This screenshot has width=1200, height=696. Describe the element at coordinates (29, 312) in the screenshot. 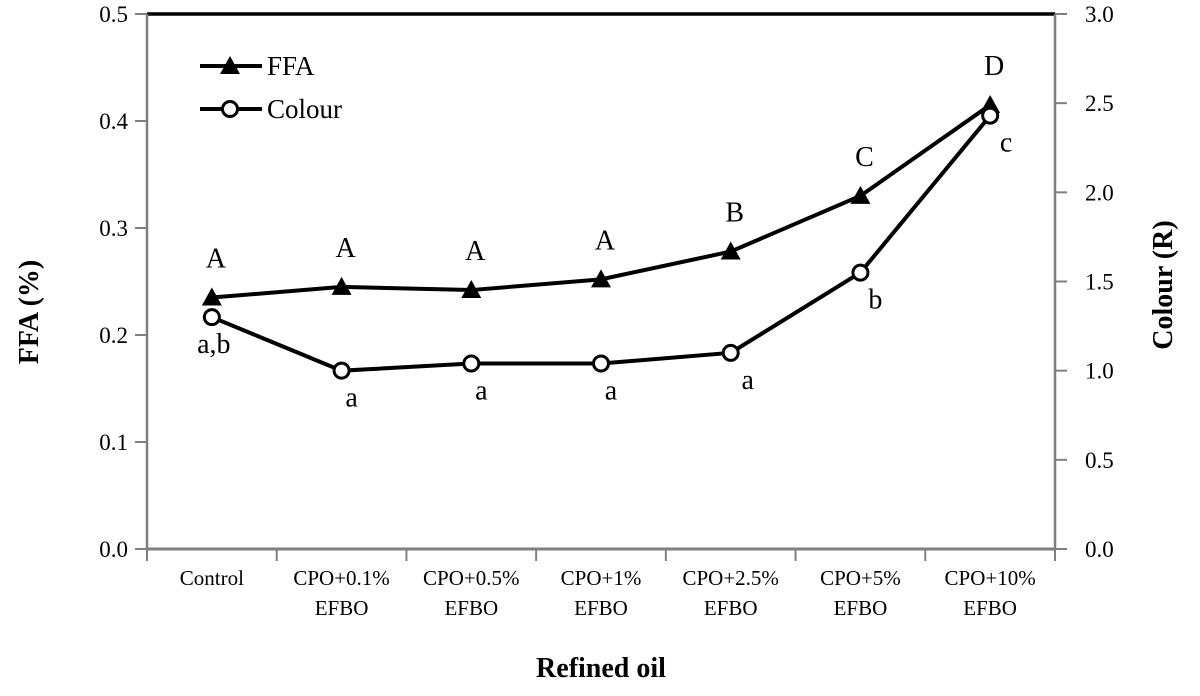

I see `left-axis-title: FFA (%)` at that location.